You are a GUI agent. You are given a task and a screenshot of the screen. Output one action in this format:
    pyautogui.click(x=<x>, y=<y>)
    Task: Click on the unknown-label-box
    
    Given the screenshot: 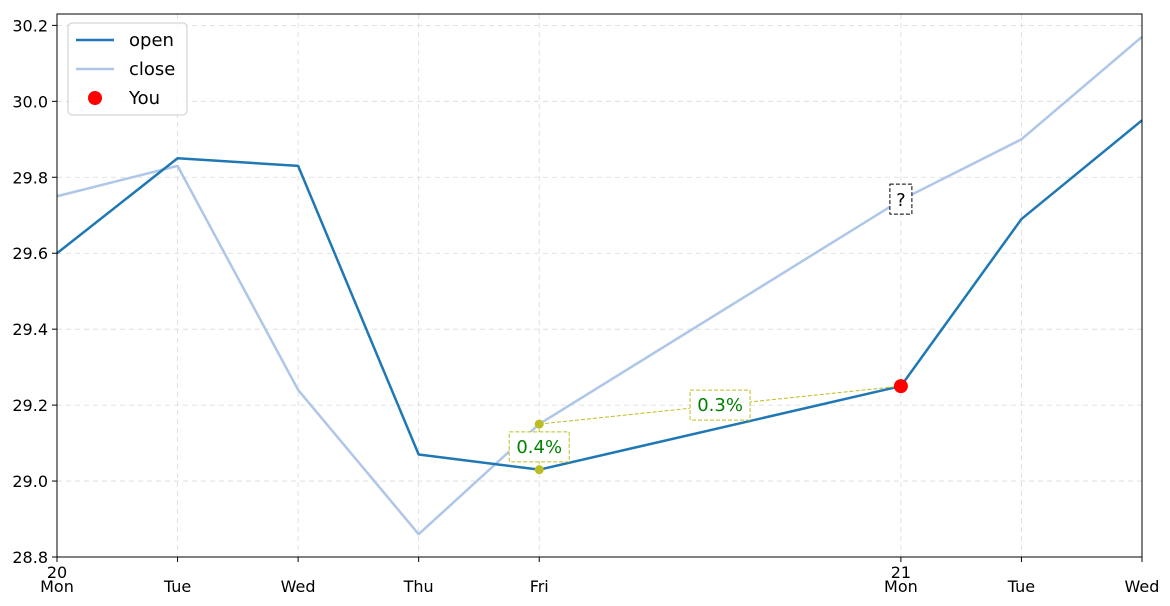 What is the action you would take?
    pyautogui.click(x=901, y=199)
    